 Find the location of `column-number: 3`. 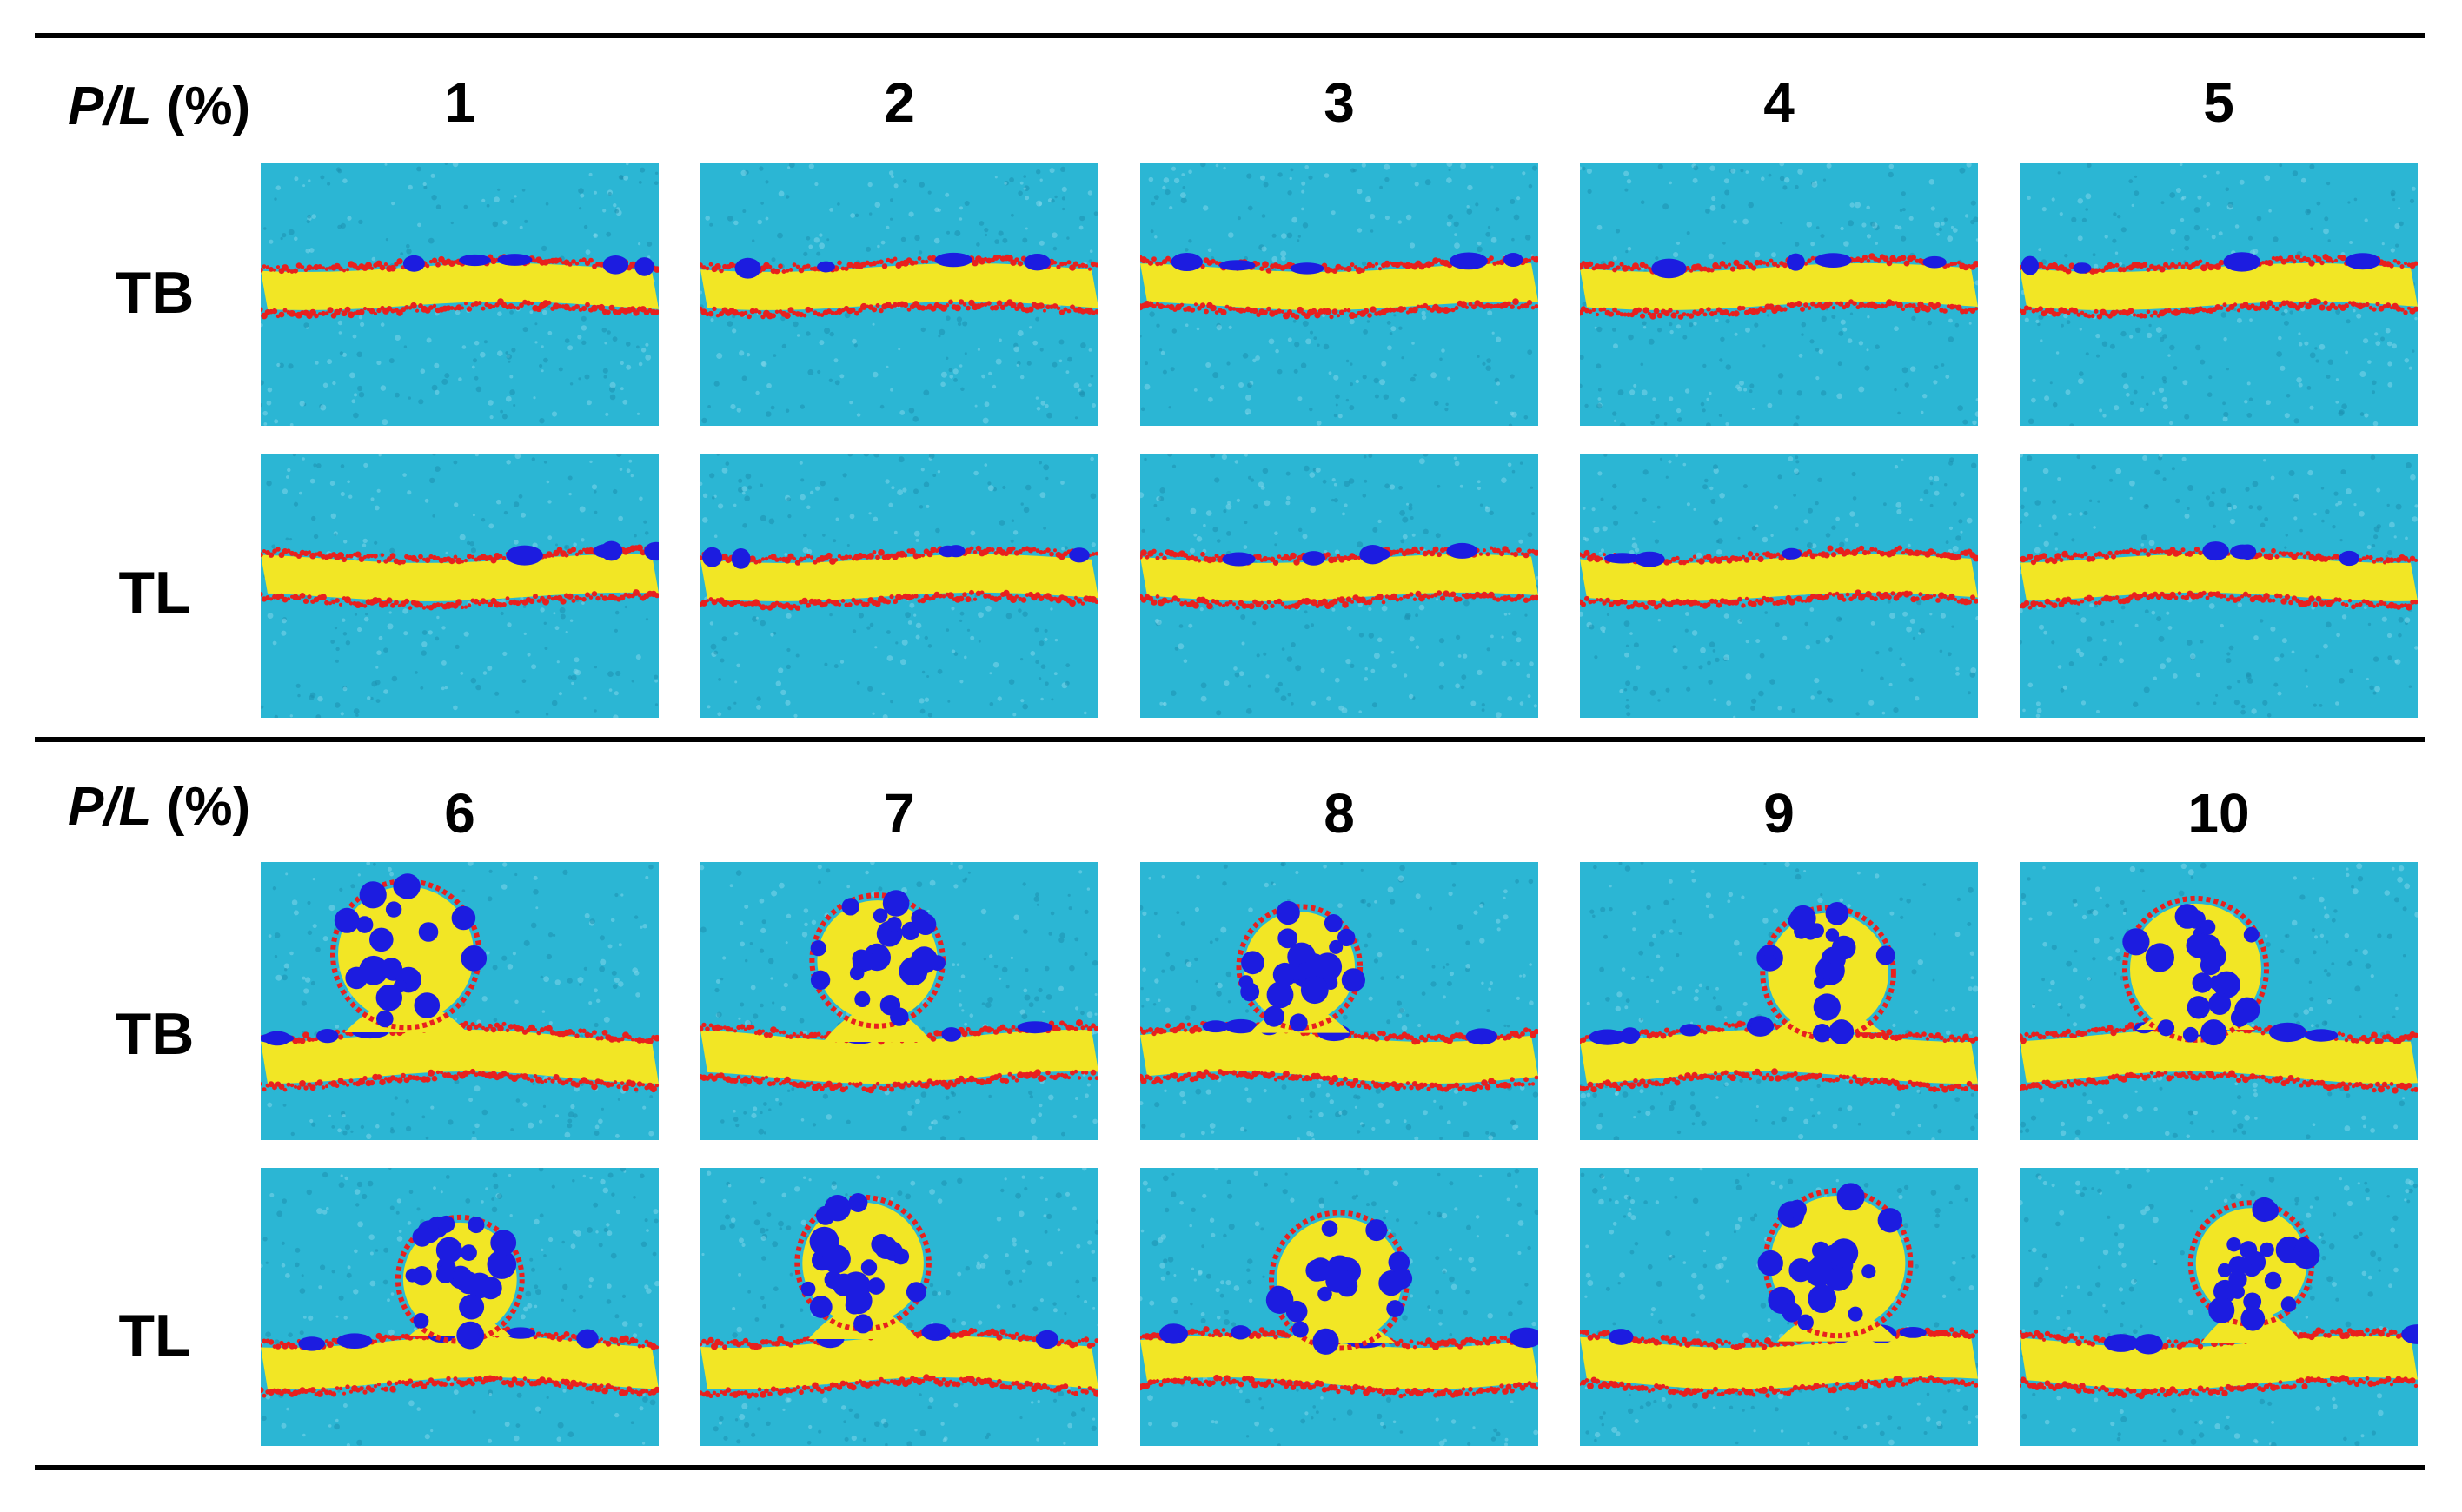

column-number: 3 is located at coordinates (1340, 102).